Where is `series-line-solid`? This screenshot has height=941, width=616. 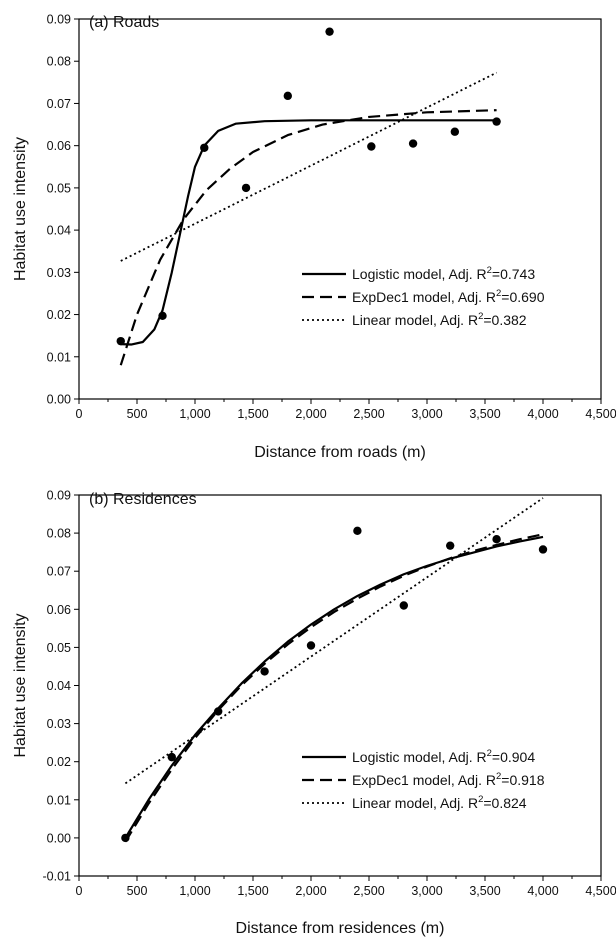
series-line-solid is located at coordinates (308, 232).